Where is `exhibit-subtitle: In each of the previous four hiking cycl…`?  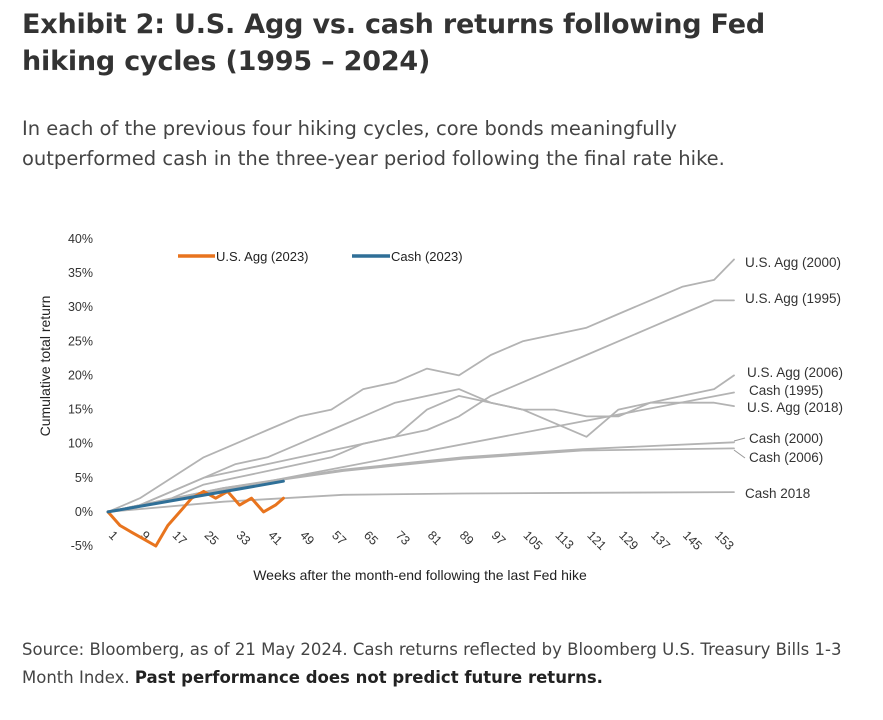
exhibit-subtitle: In each of the previous four hiking cycl… is located at coordinates (447, 144).